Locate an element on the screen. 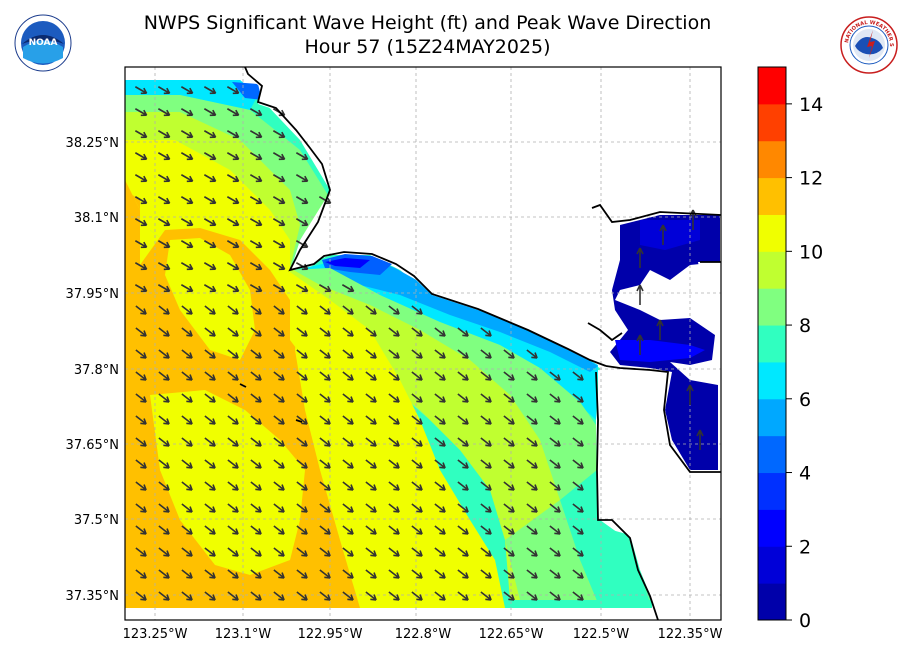 The height and width of the screenshot is (656, 913). tiburon-coastline is located at coordinates (605, 332).